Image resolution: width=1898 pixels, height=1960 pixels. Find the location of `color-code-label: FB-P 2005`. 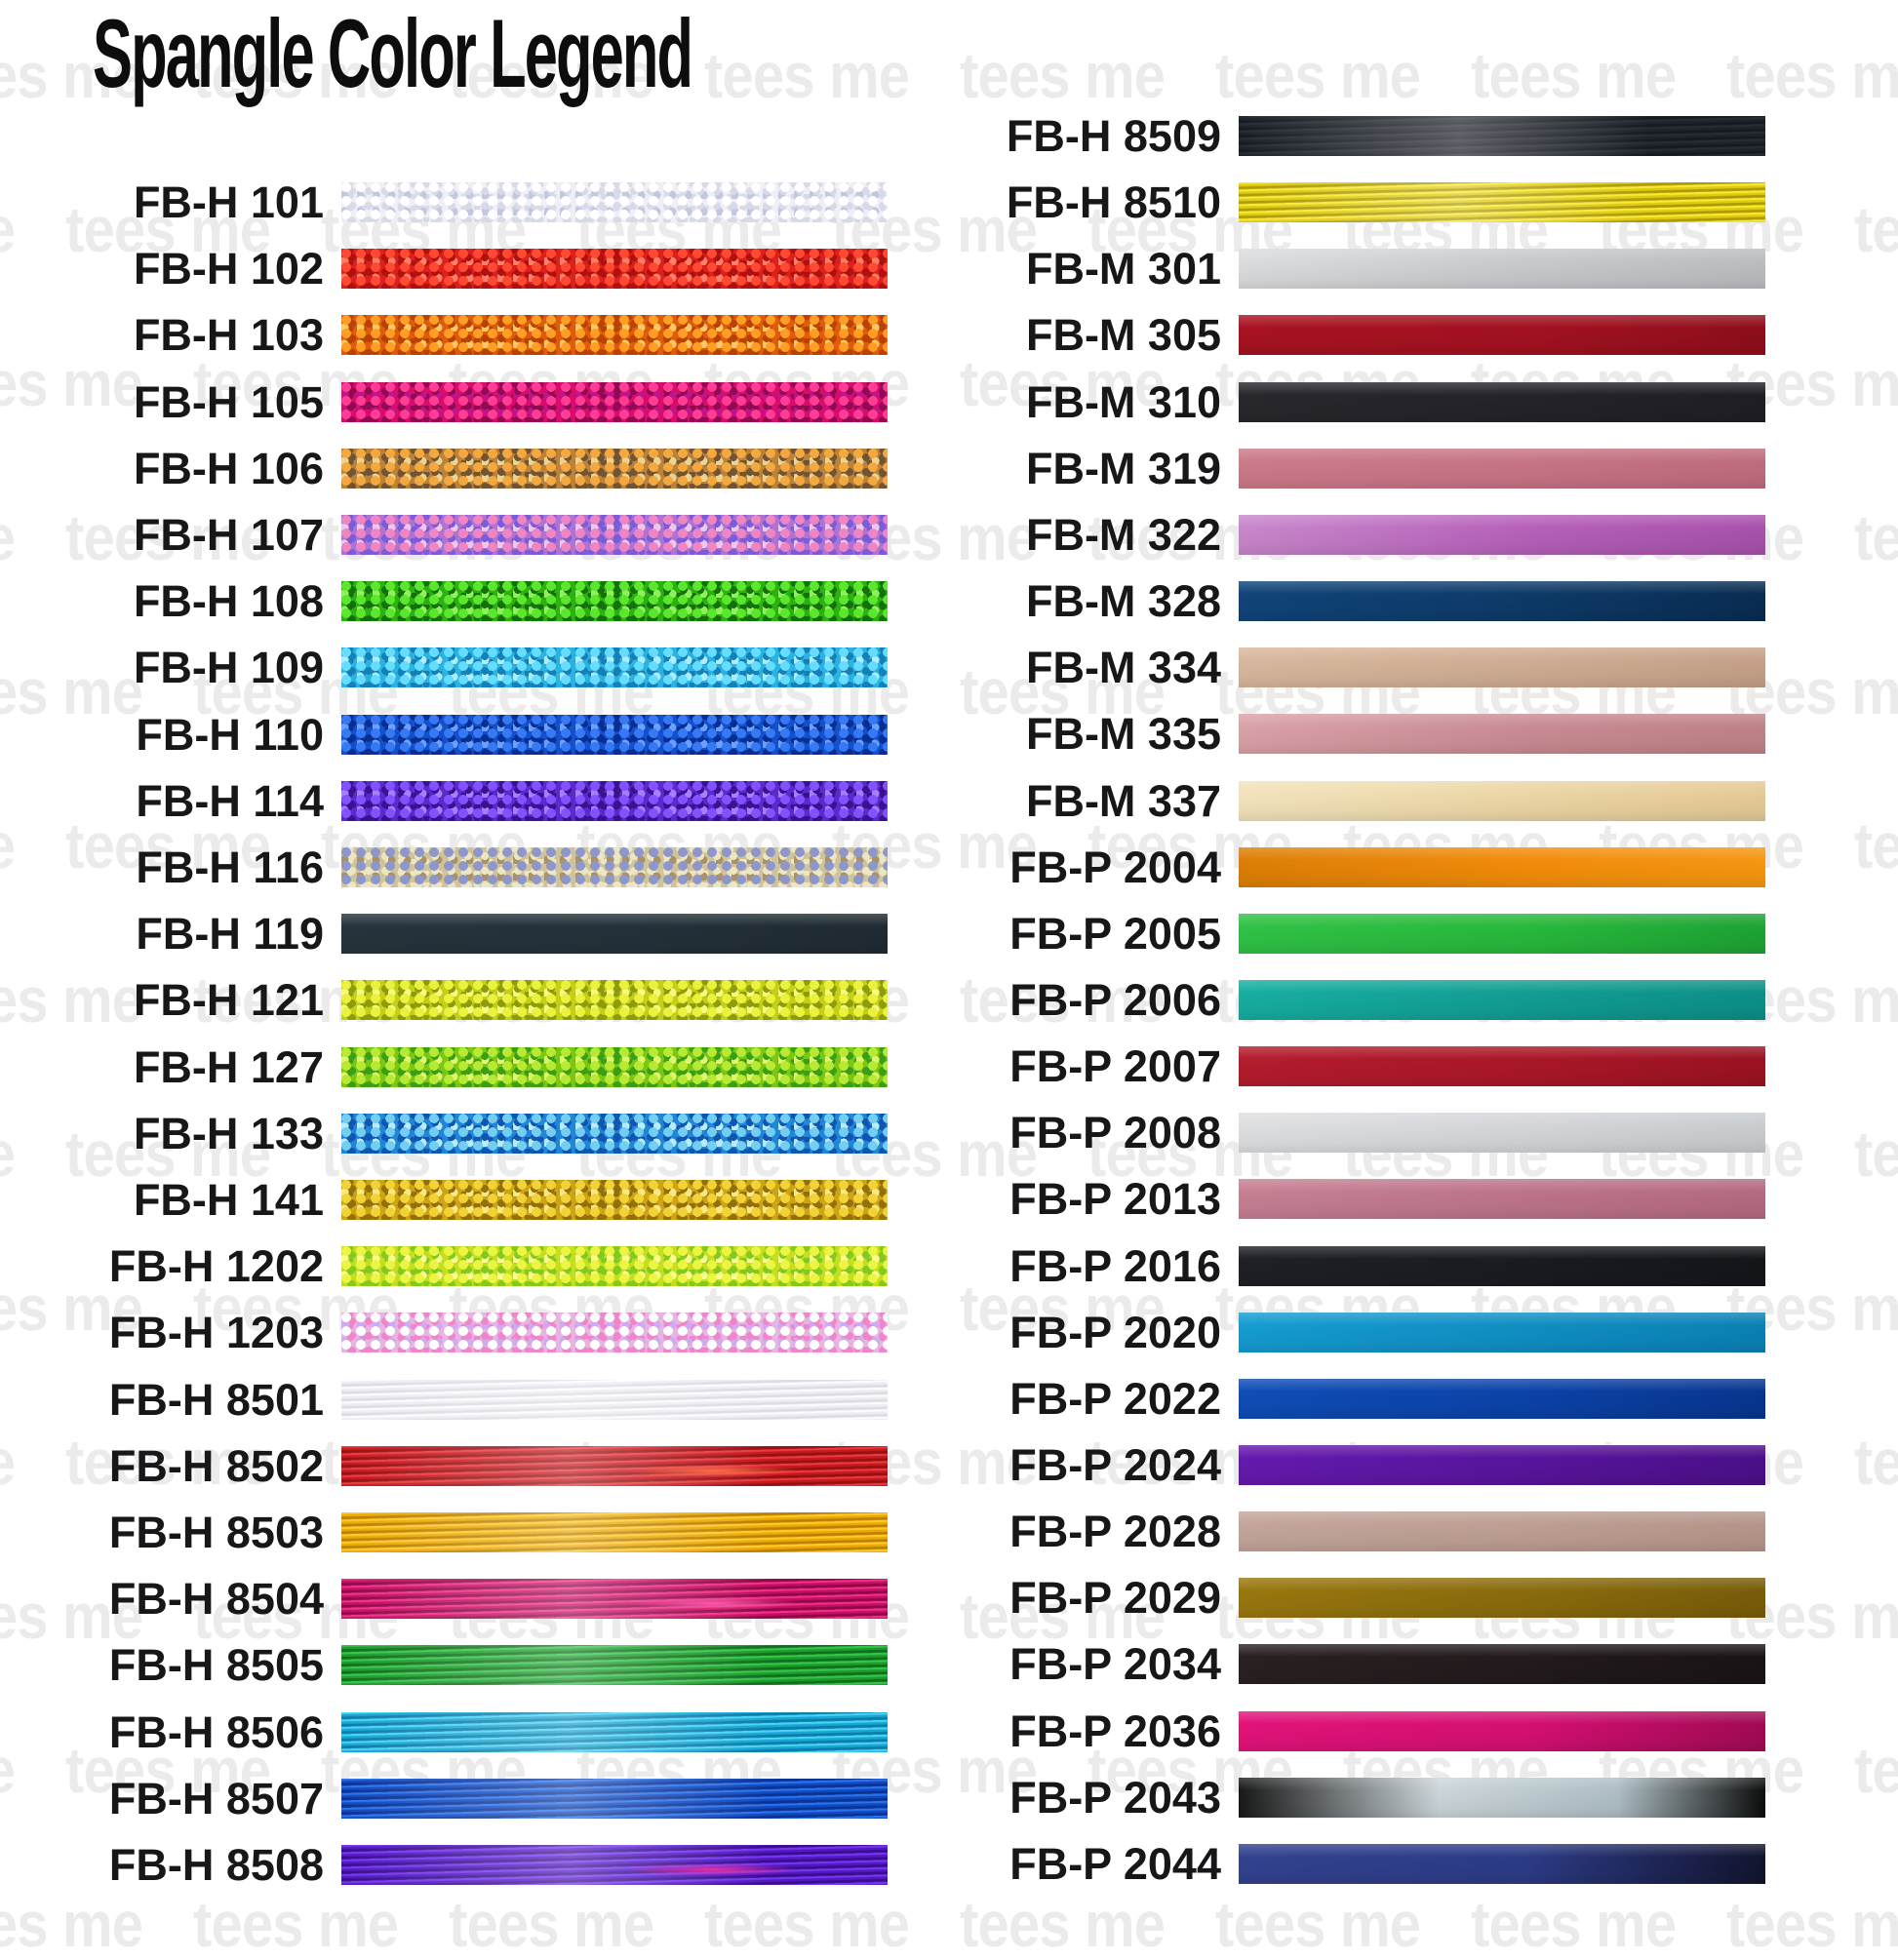

color-code-label: FB-P 2005 is located at coordinates (1115, 934).